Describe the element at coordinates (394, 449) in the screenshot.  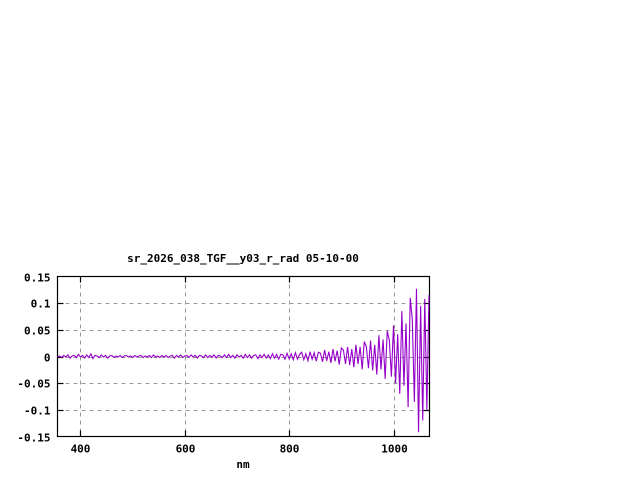
I see `x-tick-label: 1000` at that location.